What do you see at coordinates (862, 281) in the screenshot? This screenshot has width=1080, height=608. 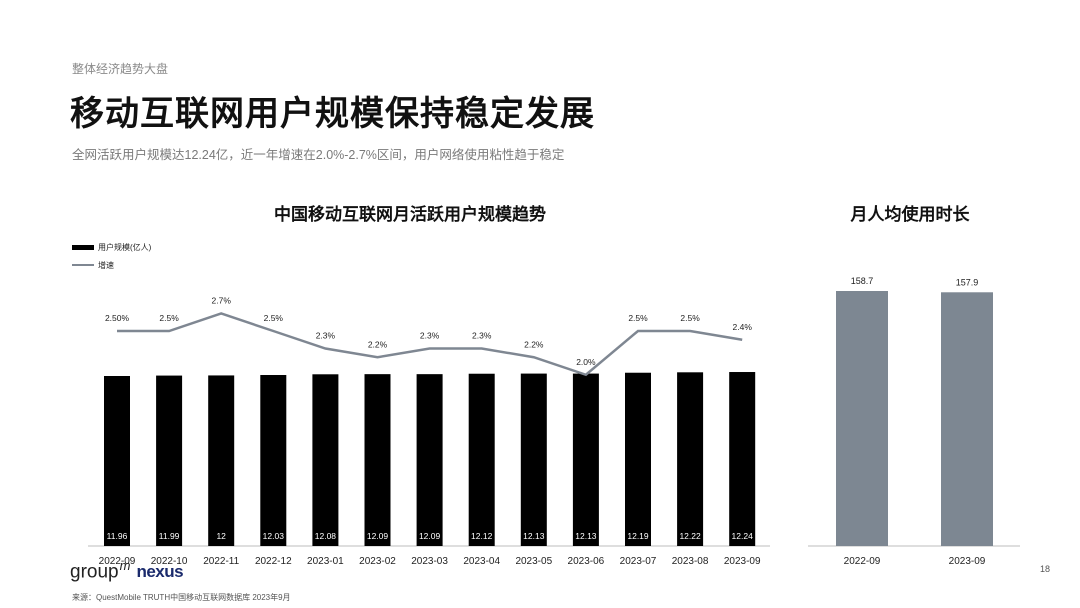 I see `side-bar-value-label: 158.7` at bounding box center [862, 281].